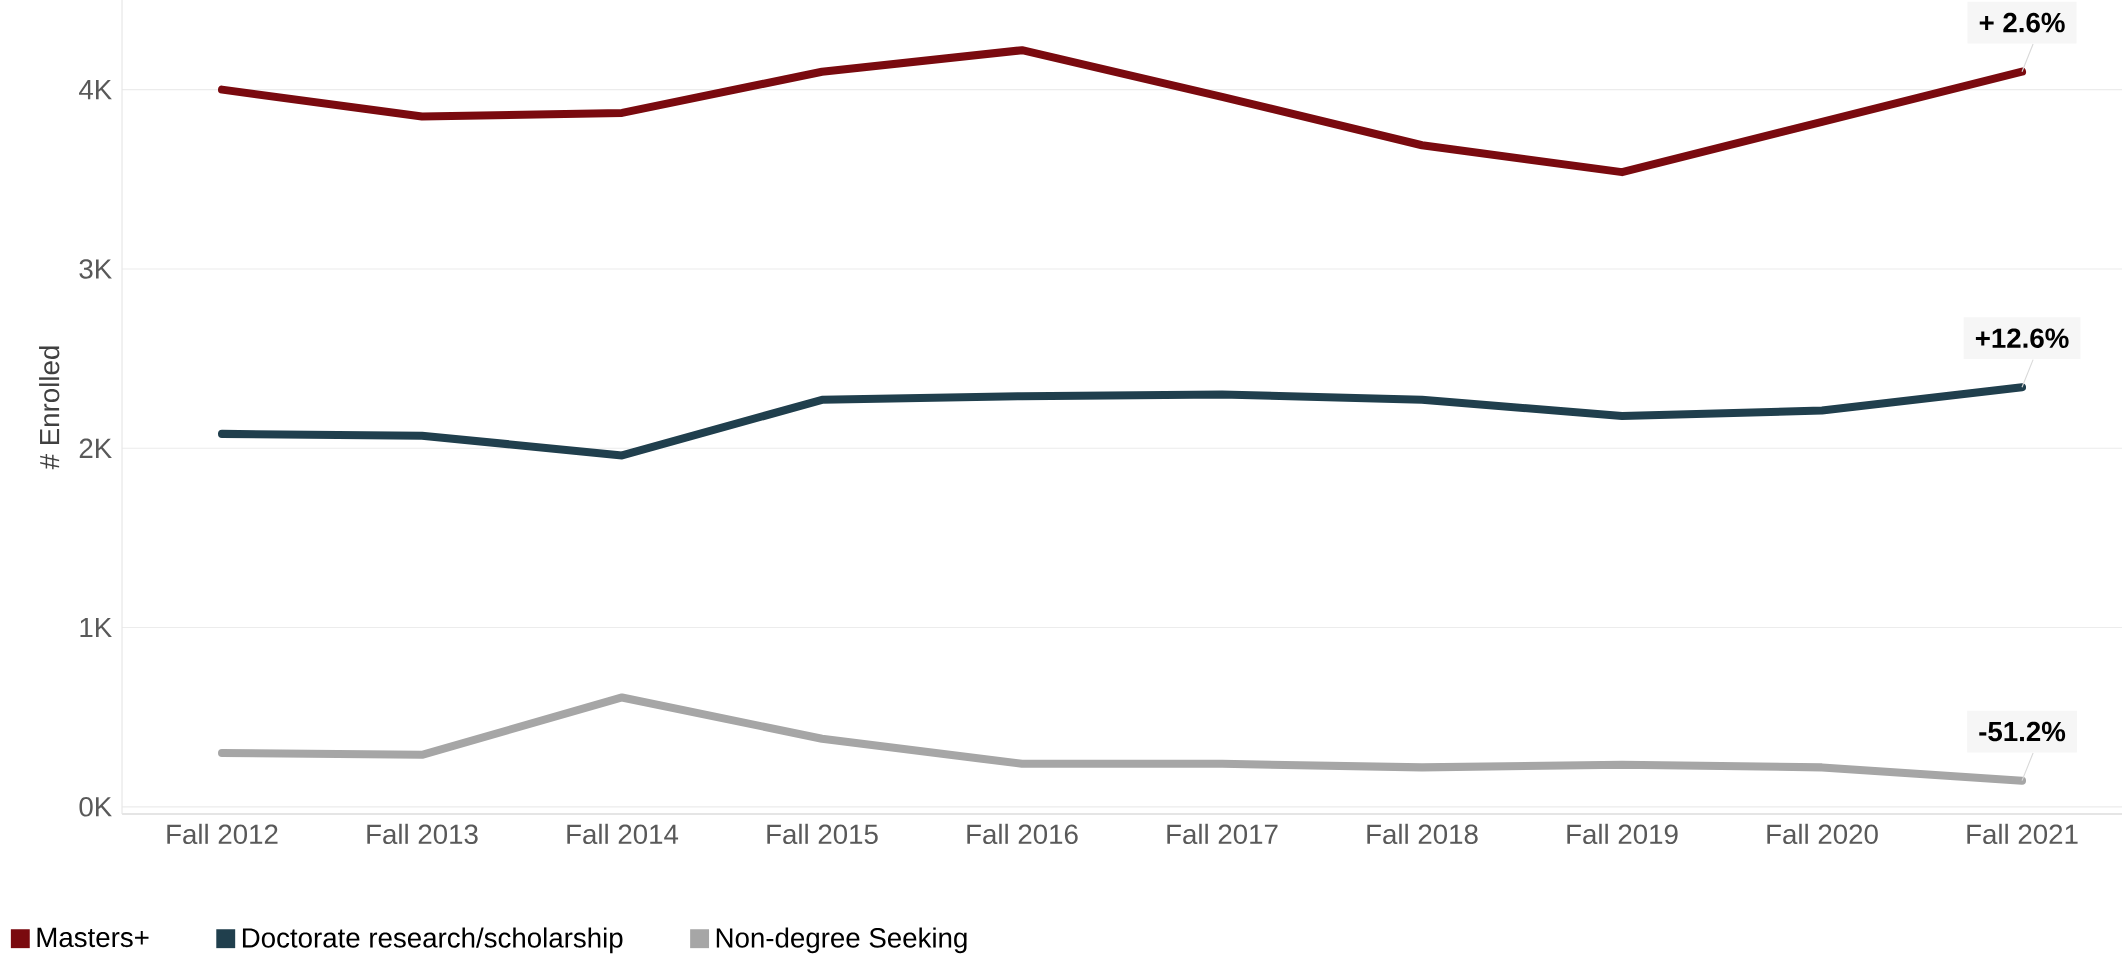 This screenshot has width=2126, height=966. I want to click on x-tick-label: Fall 2016, so click(1022, 834).